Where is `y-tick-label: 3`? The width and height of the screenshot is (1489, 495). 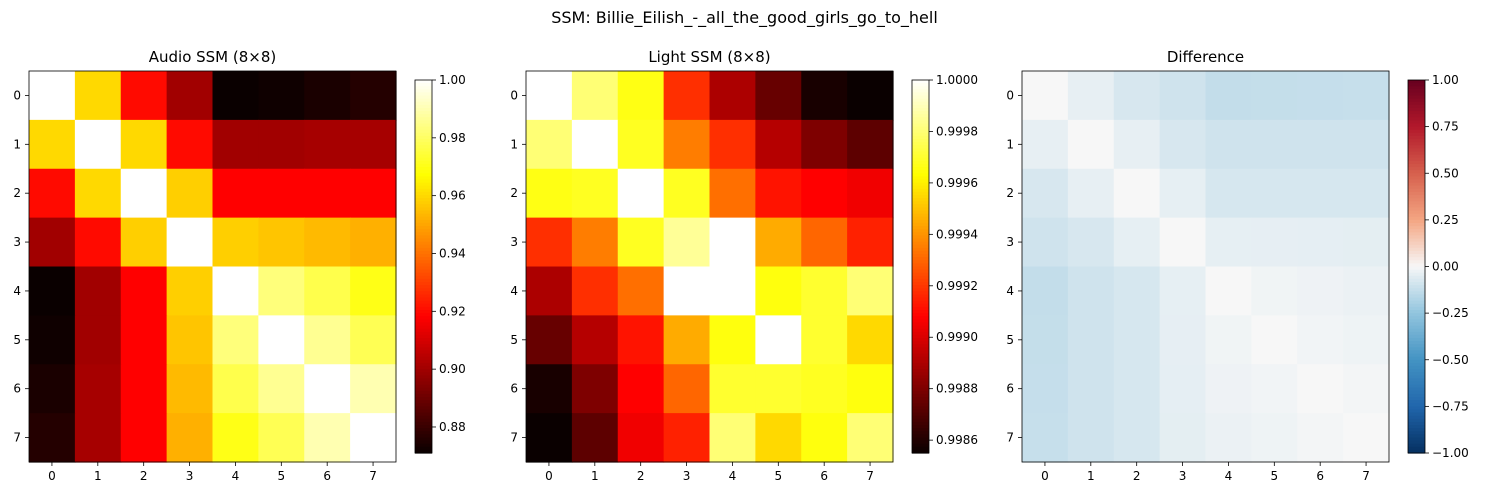 y-tick-label: 3 is located at coordinates (514, 242).